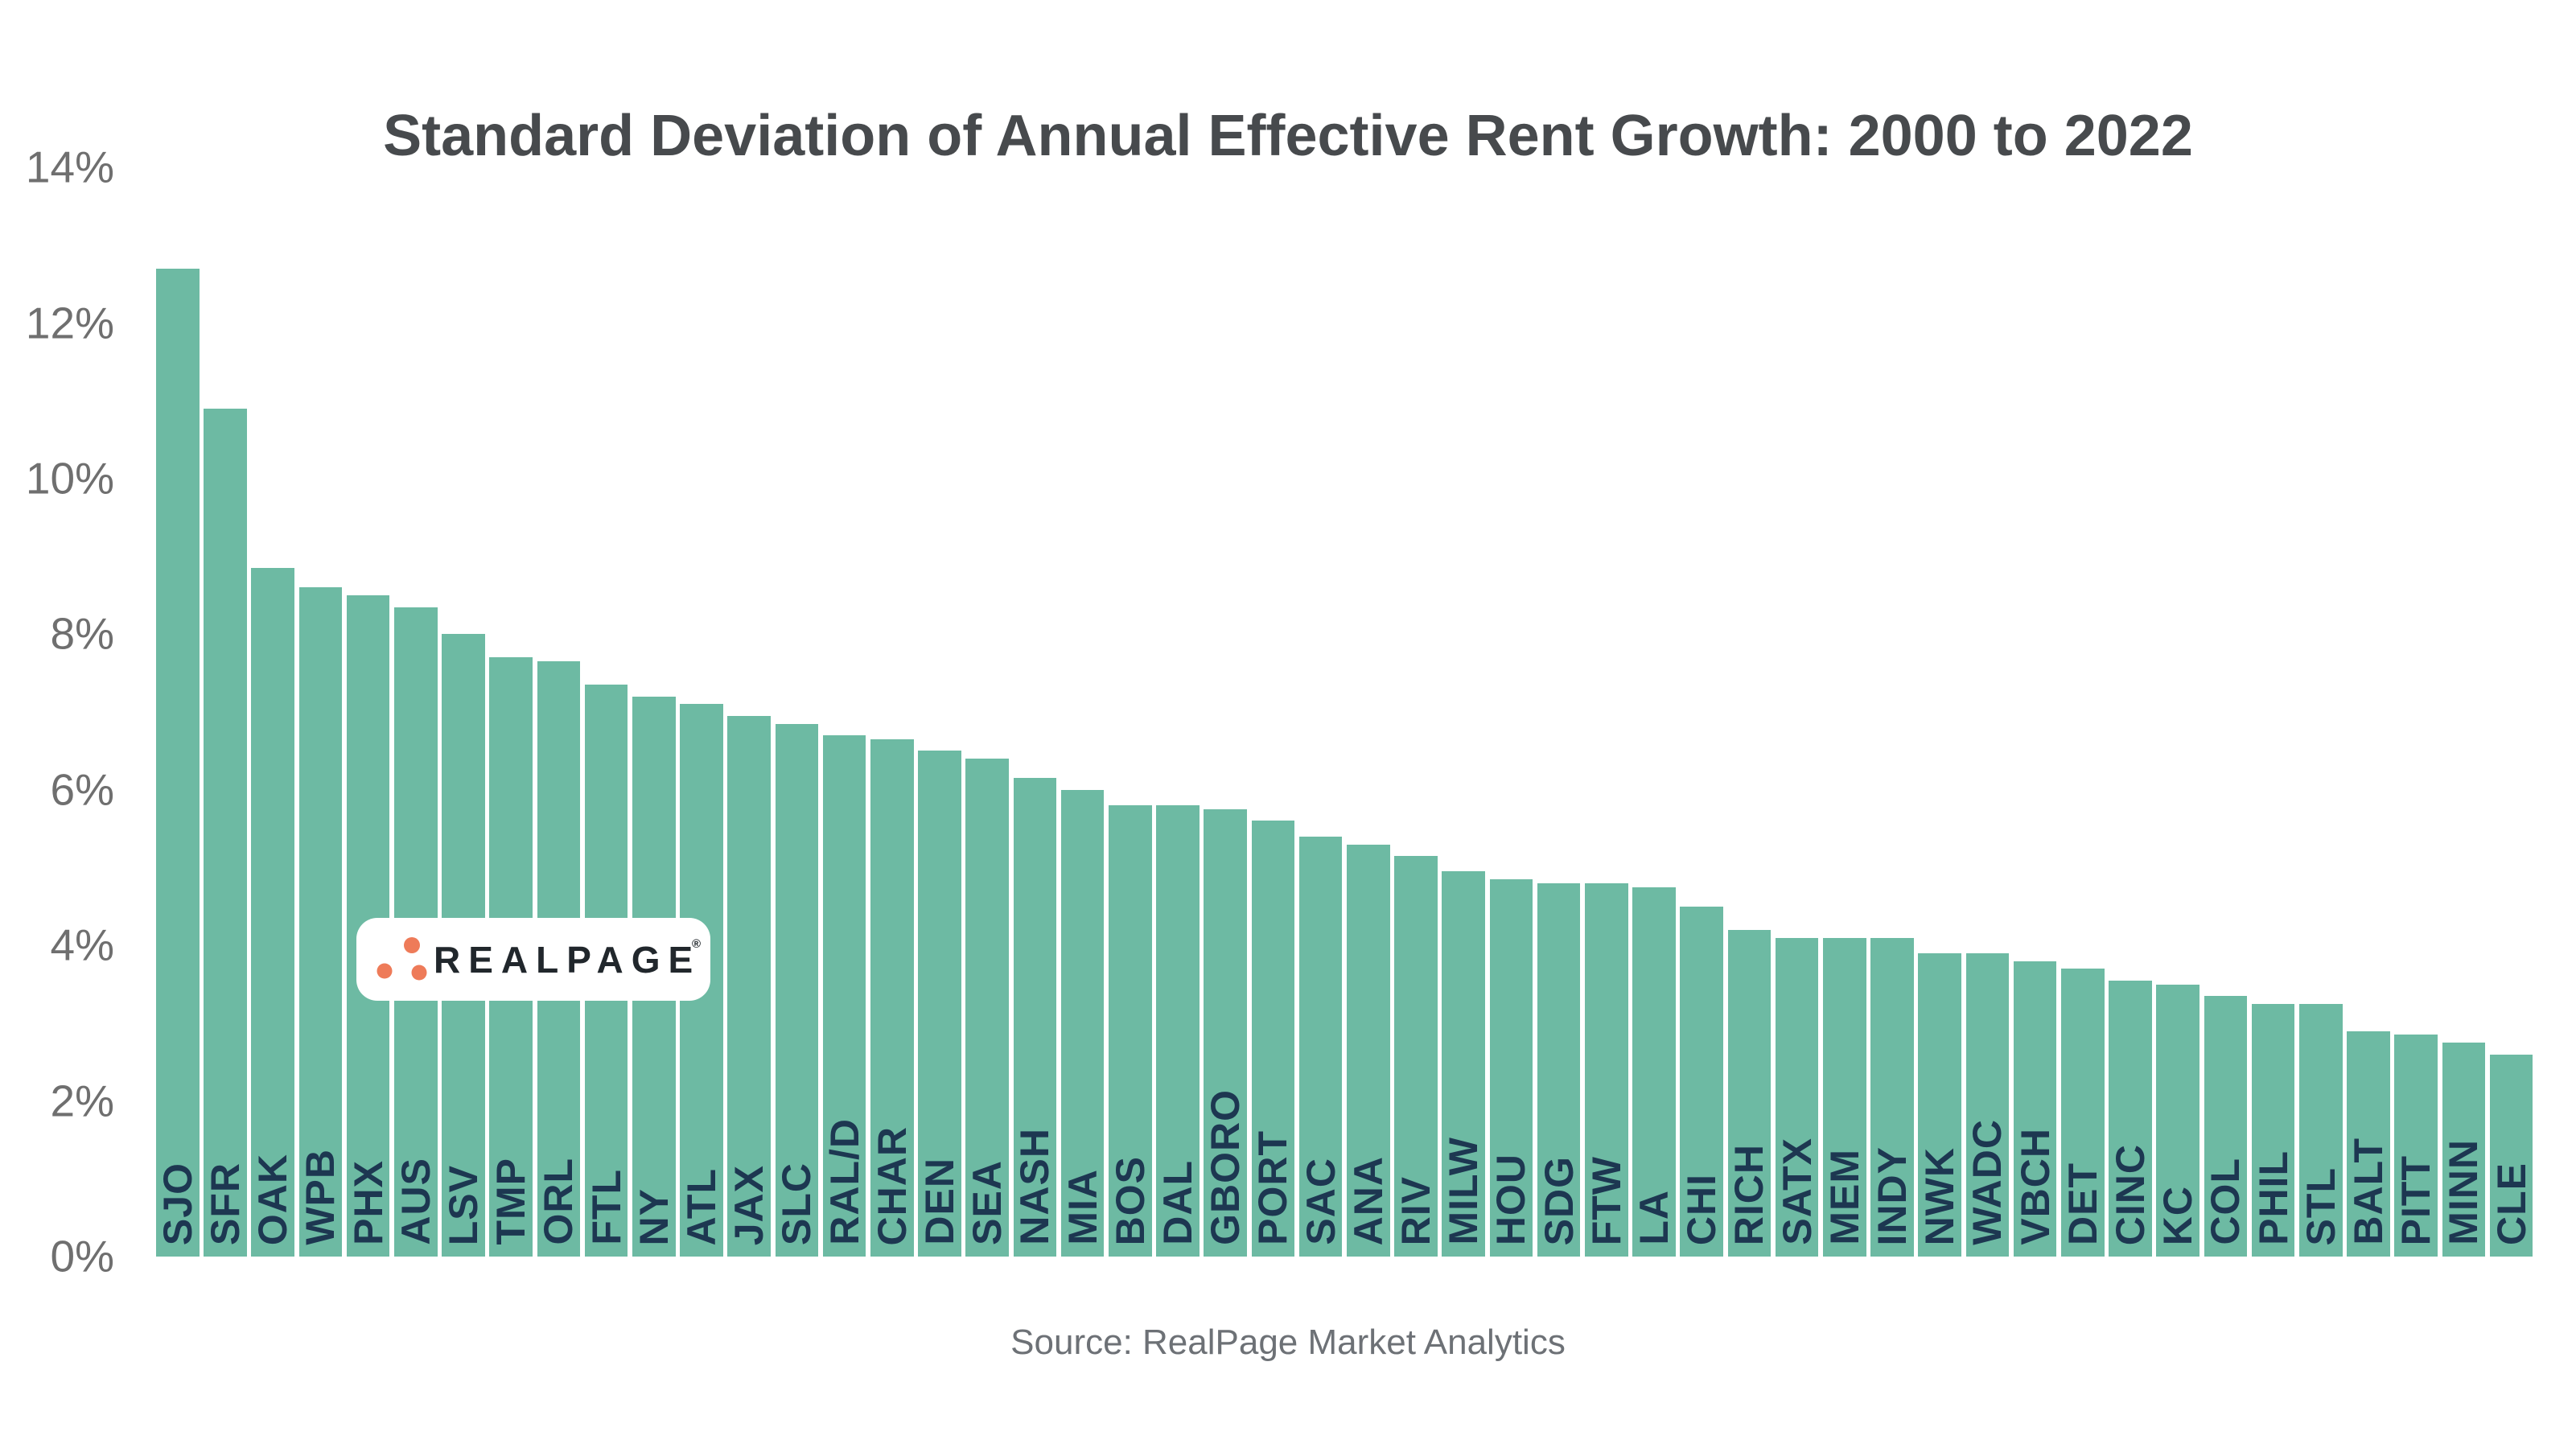 The width and height of the screenshot is (2576, 1444). Describe the element at coordinates (2321, 1130) in the screenshot. I see `bar-stl: STL` at that location.